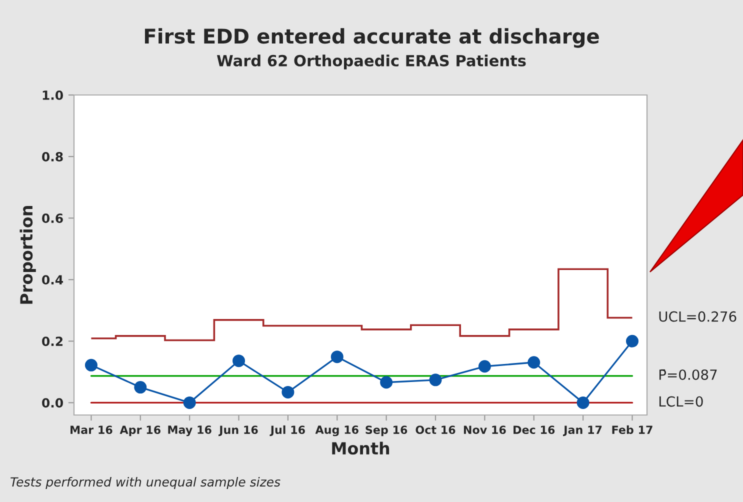  Describe the element at coordinates (485, 430) in the screenshot. I see `x-tick-label: Nov 16` at that location.